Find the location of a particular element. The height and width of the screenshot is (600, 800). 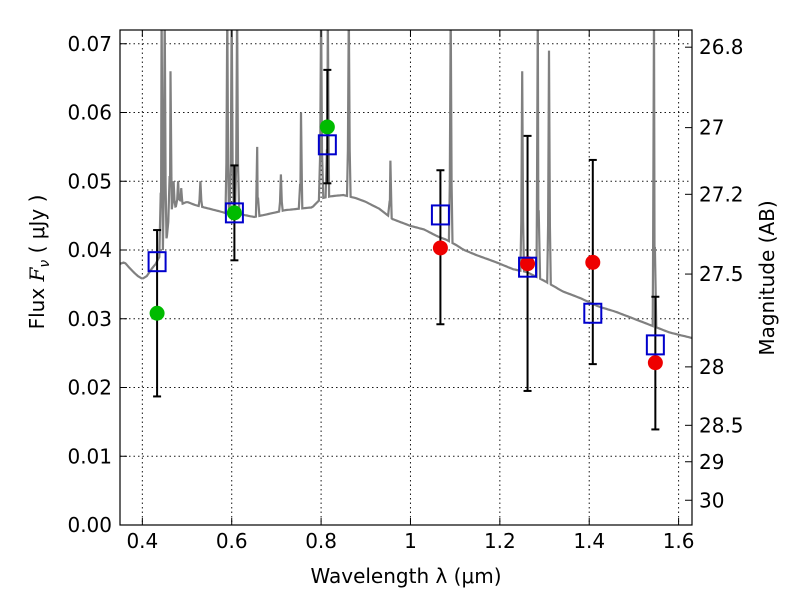

y-tick-label: 0.07 is located at coordinates (89, 44).